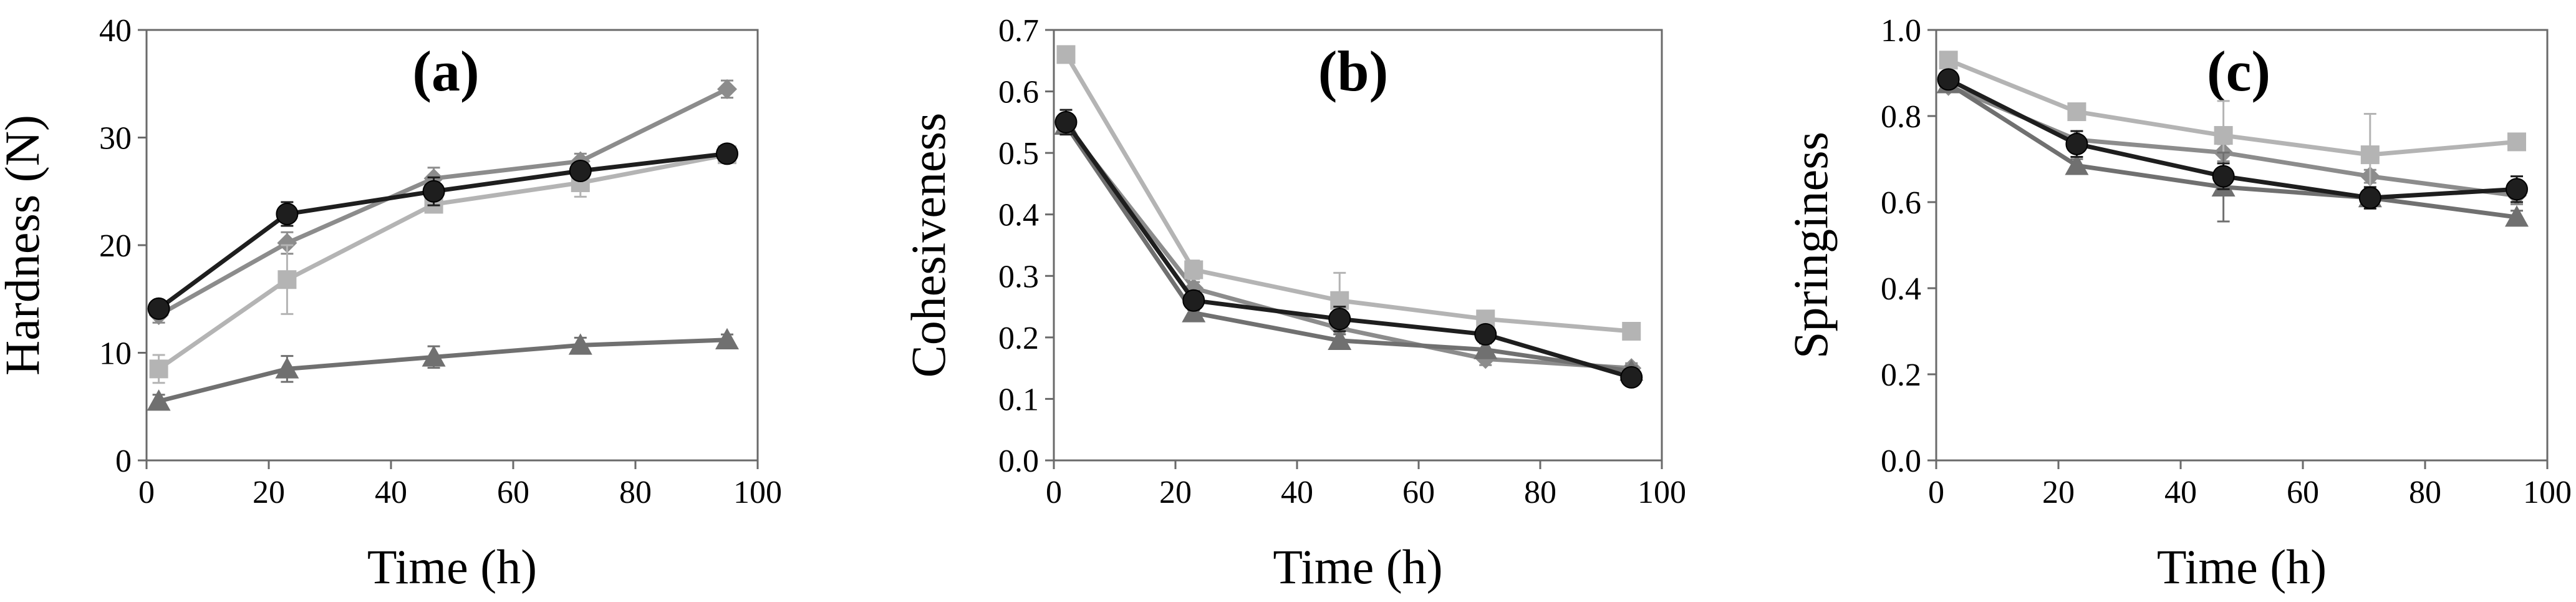  Describe the element at coordinates (1018, 31) in the screenshot. I see `y-tick-label: 0.7` at that location.